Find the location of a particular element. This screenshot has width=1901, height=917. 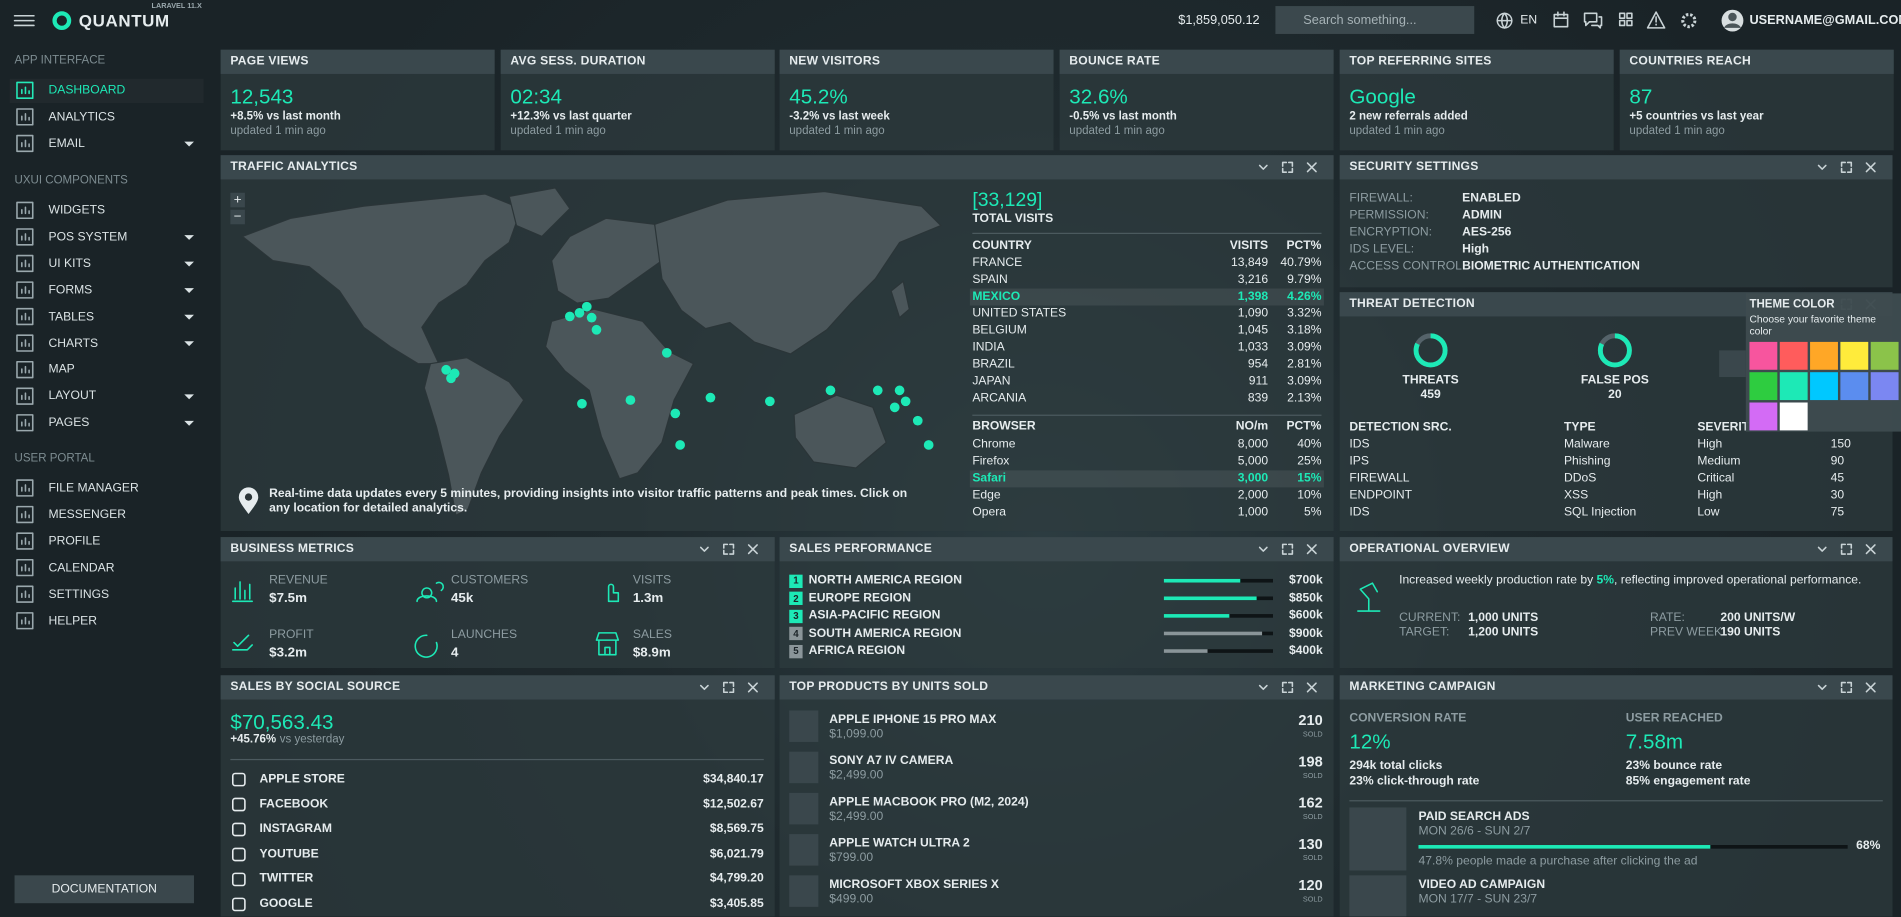

table-cell: SPAIN is located at coordinates (990, 280).